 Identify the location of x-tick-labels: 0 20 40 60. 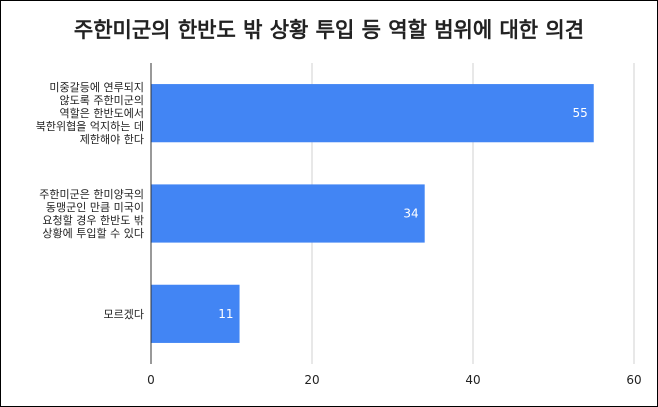
(394, 380).